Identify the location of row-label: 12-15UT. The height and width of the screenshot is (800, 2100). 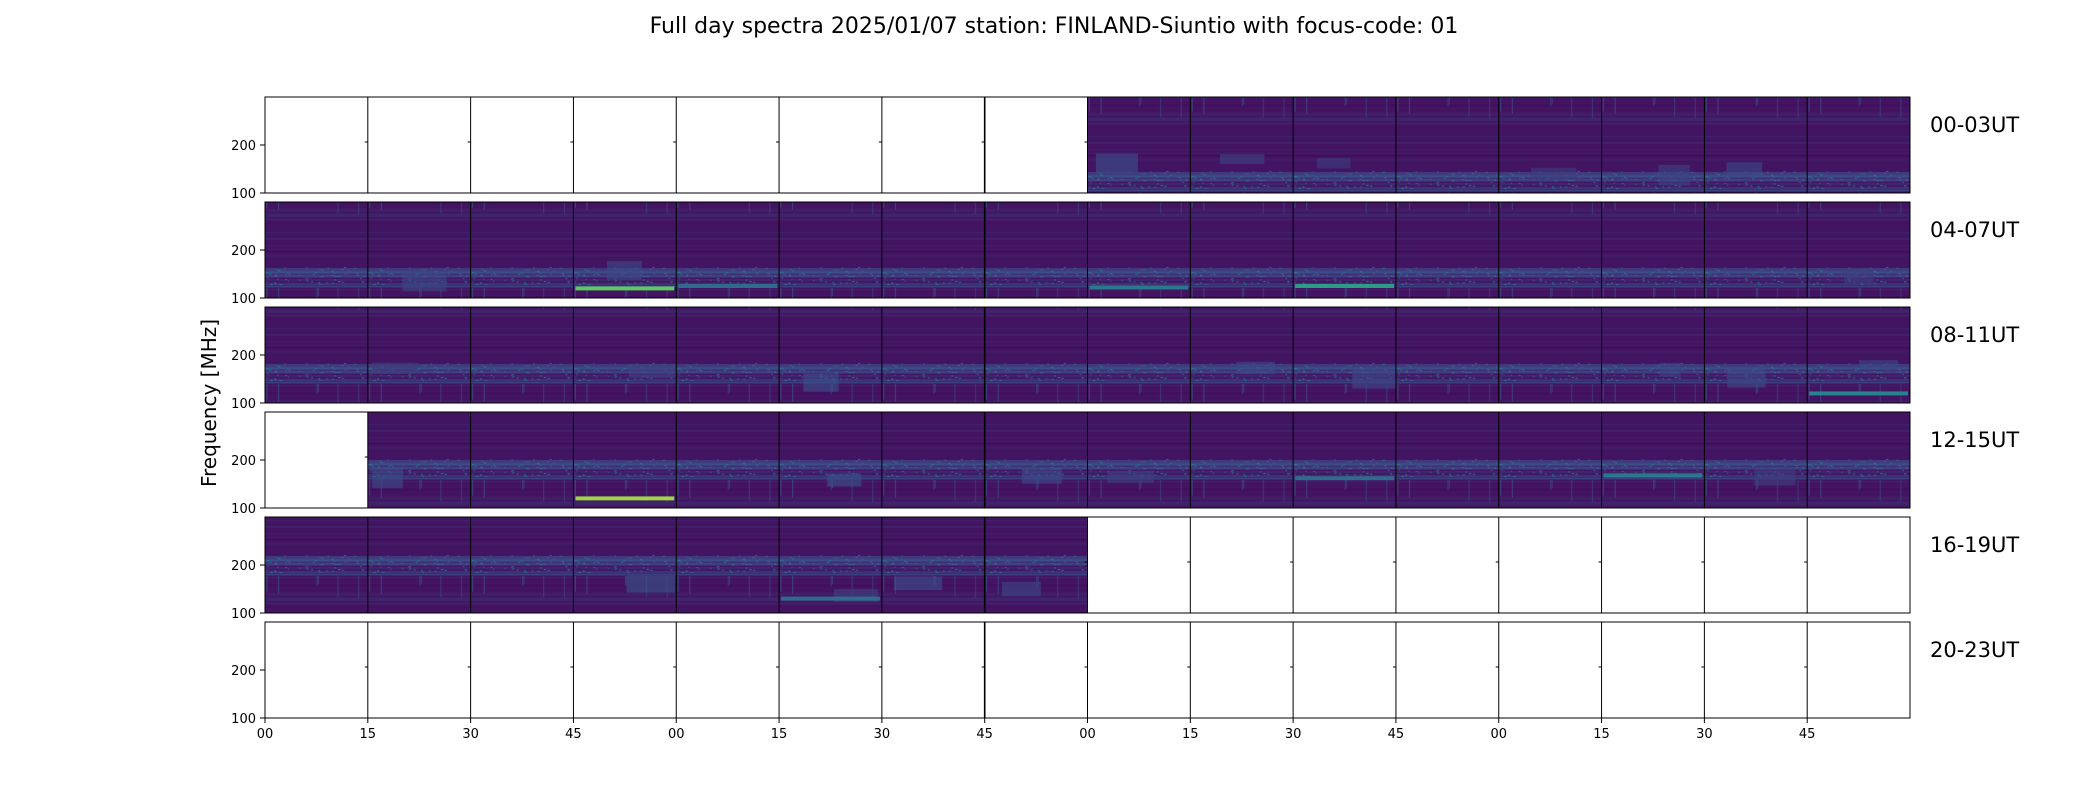
(1974, 440).